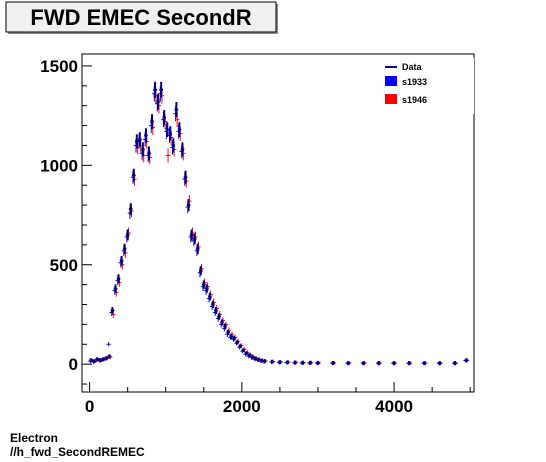 The image size is (546, 462). Describe the element at coordinates (66, 221) in the screenshot. I see `y-axis: 0 500 1000 1500` at that location.